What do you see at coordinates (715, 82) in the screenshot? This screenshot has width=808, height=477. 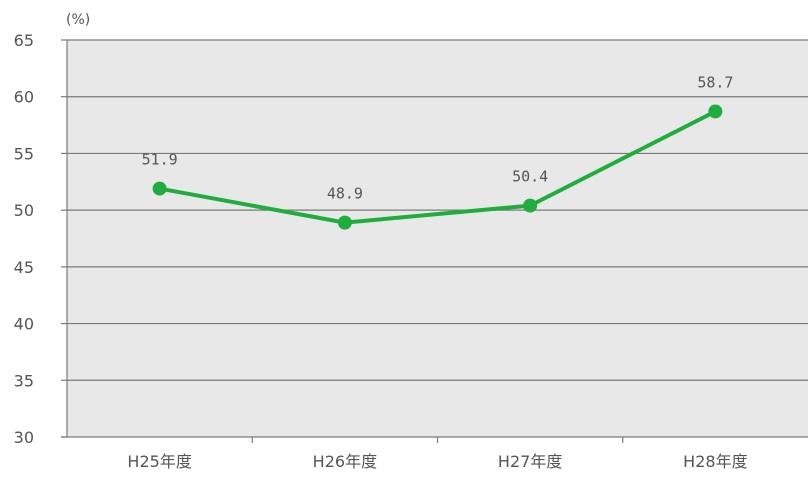 I see `data-label: 58.7` at bounding box center [715, 82].